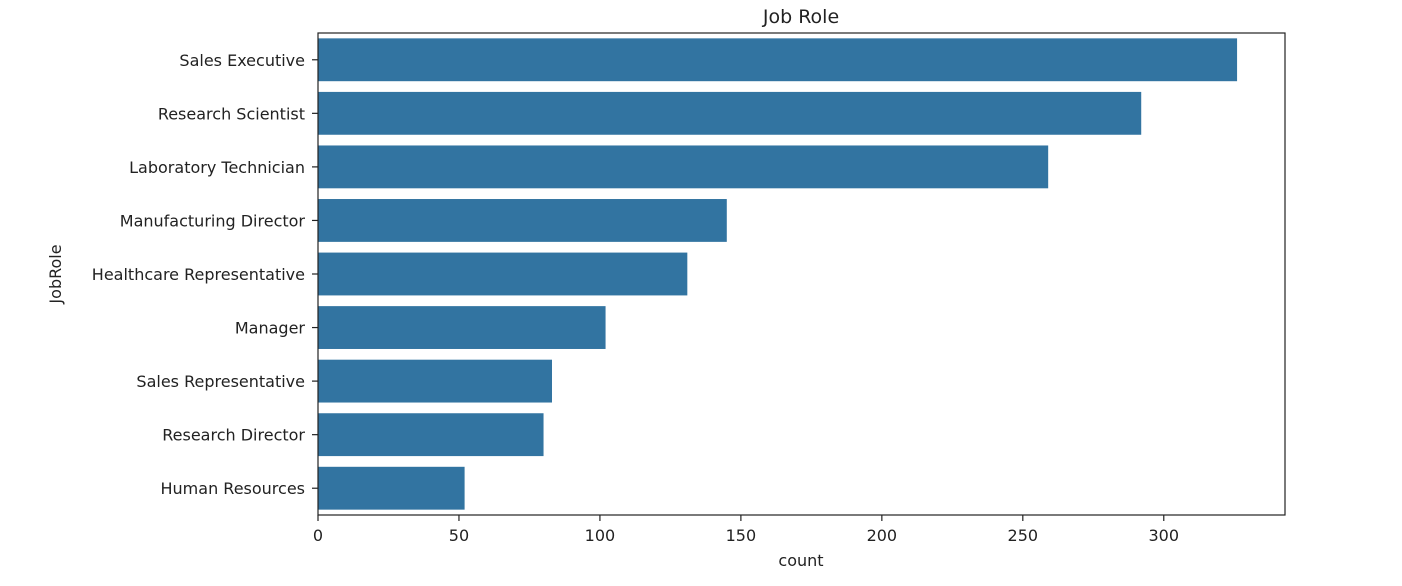 Image resolution: width=1402 pixels, height=586 pixels. What do you see at coordinates (231, 113) in the screenshot?
I see `y-tick-label: Research Scientist` at bounding box center [231, 113].